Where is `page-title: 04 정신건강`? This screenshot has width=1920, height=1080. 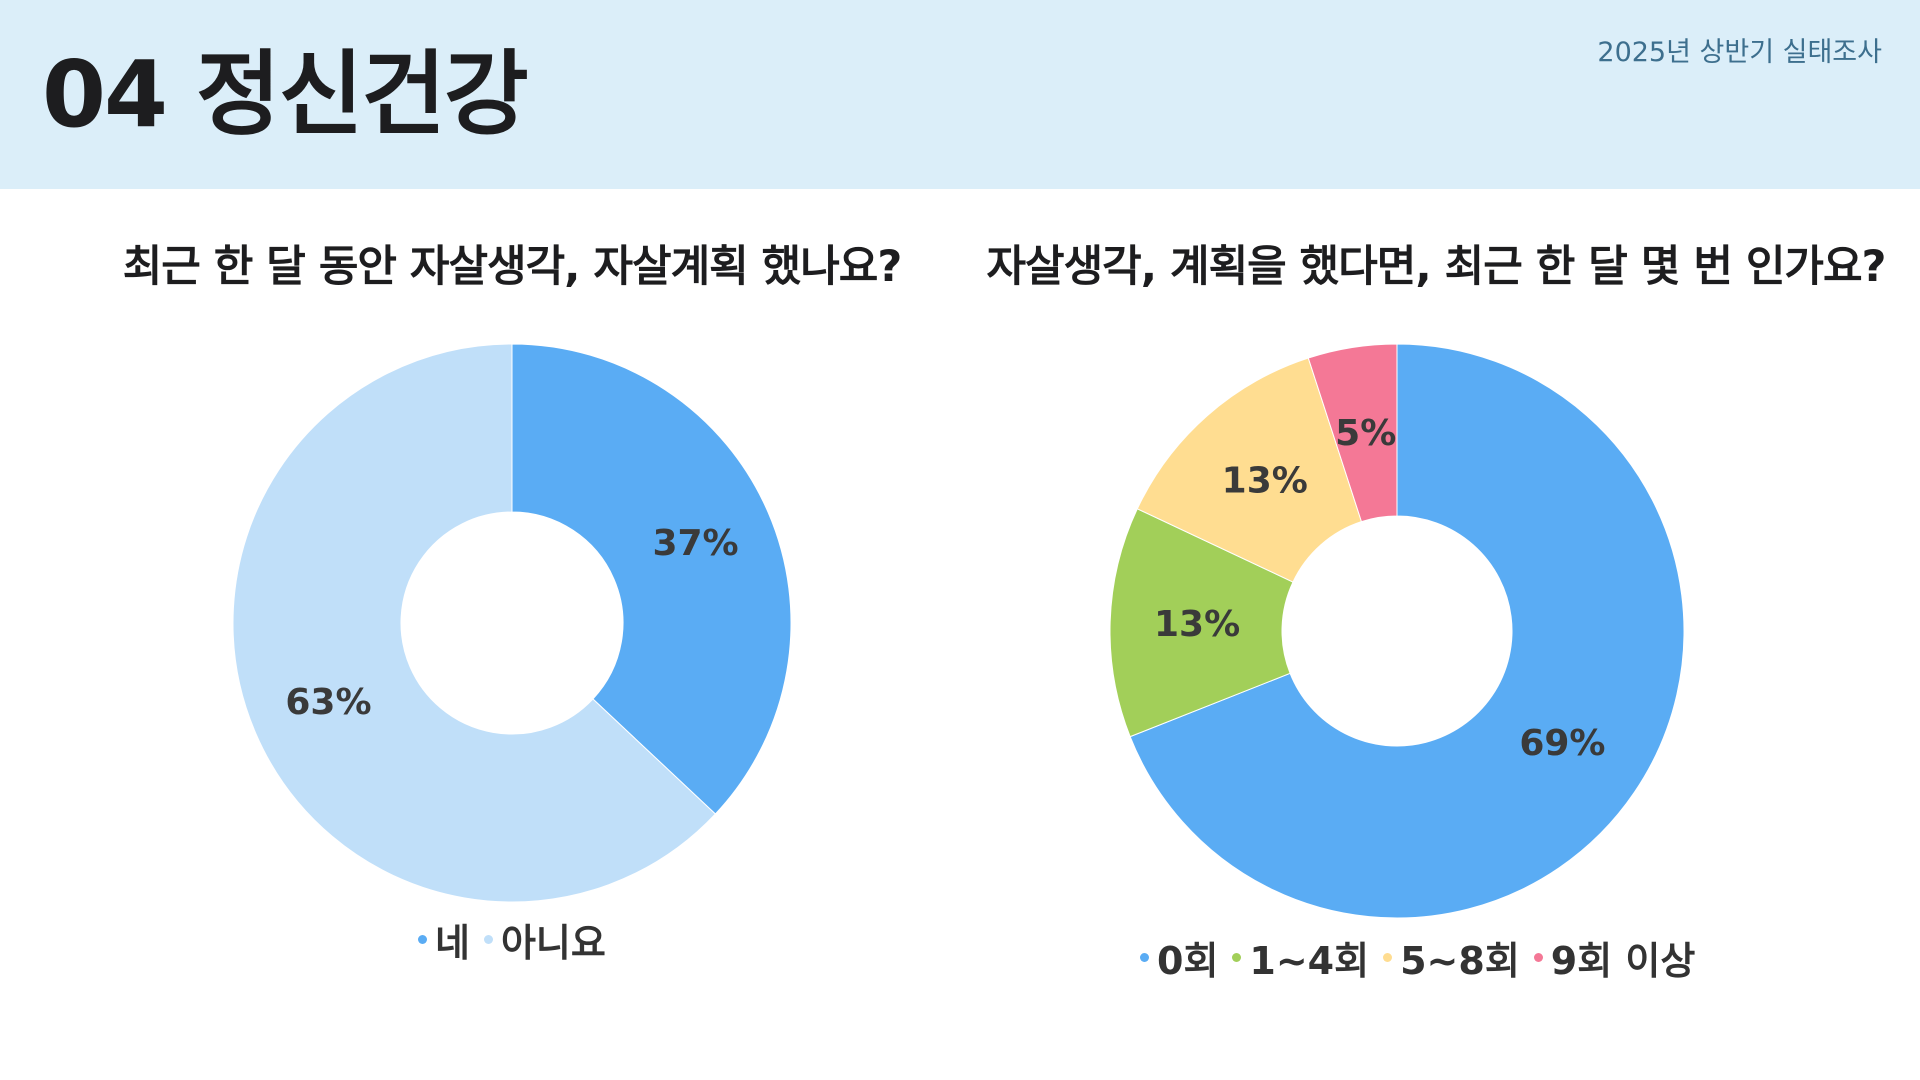
page-title: 04 정신건강 is located at coordinates (285, 94).